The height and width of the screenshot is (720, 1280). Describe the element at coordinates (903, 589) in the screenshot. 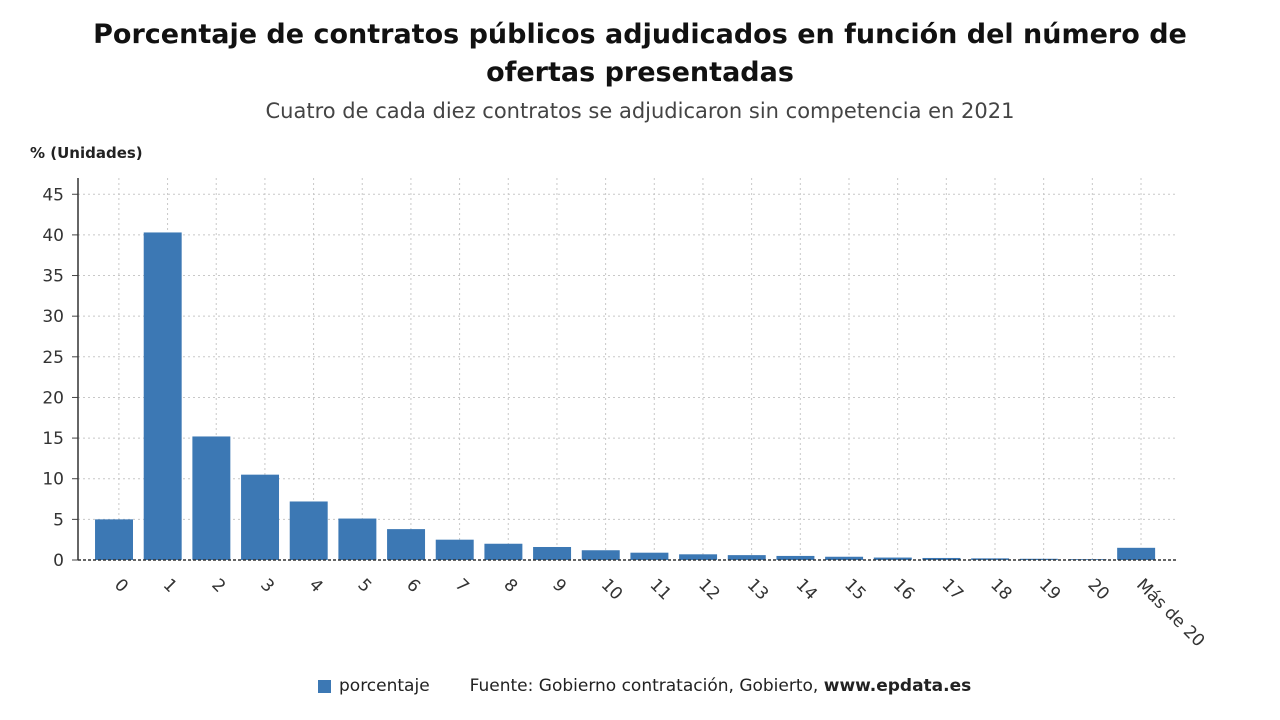

I see `x-tick-label: 16` at that location.